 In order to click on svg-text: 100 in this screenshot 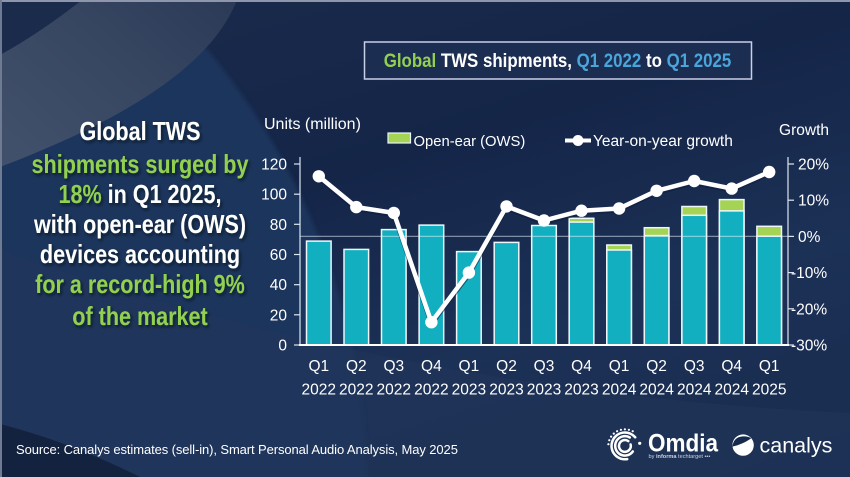, I will do `click(274, 195)`.